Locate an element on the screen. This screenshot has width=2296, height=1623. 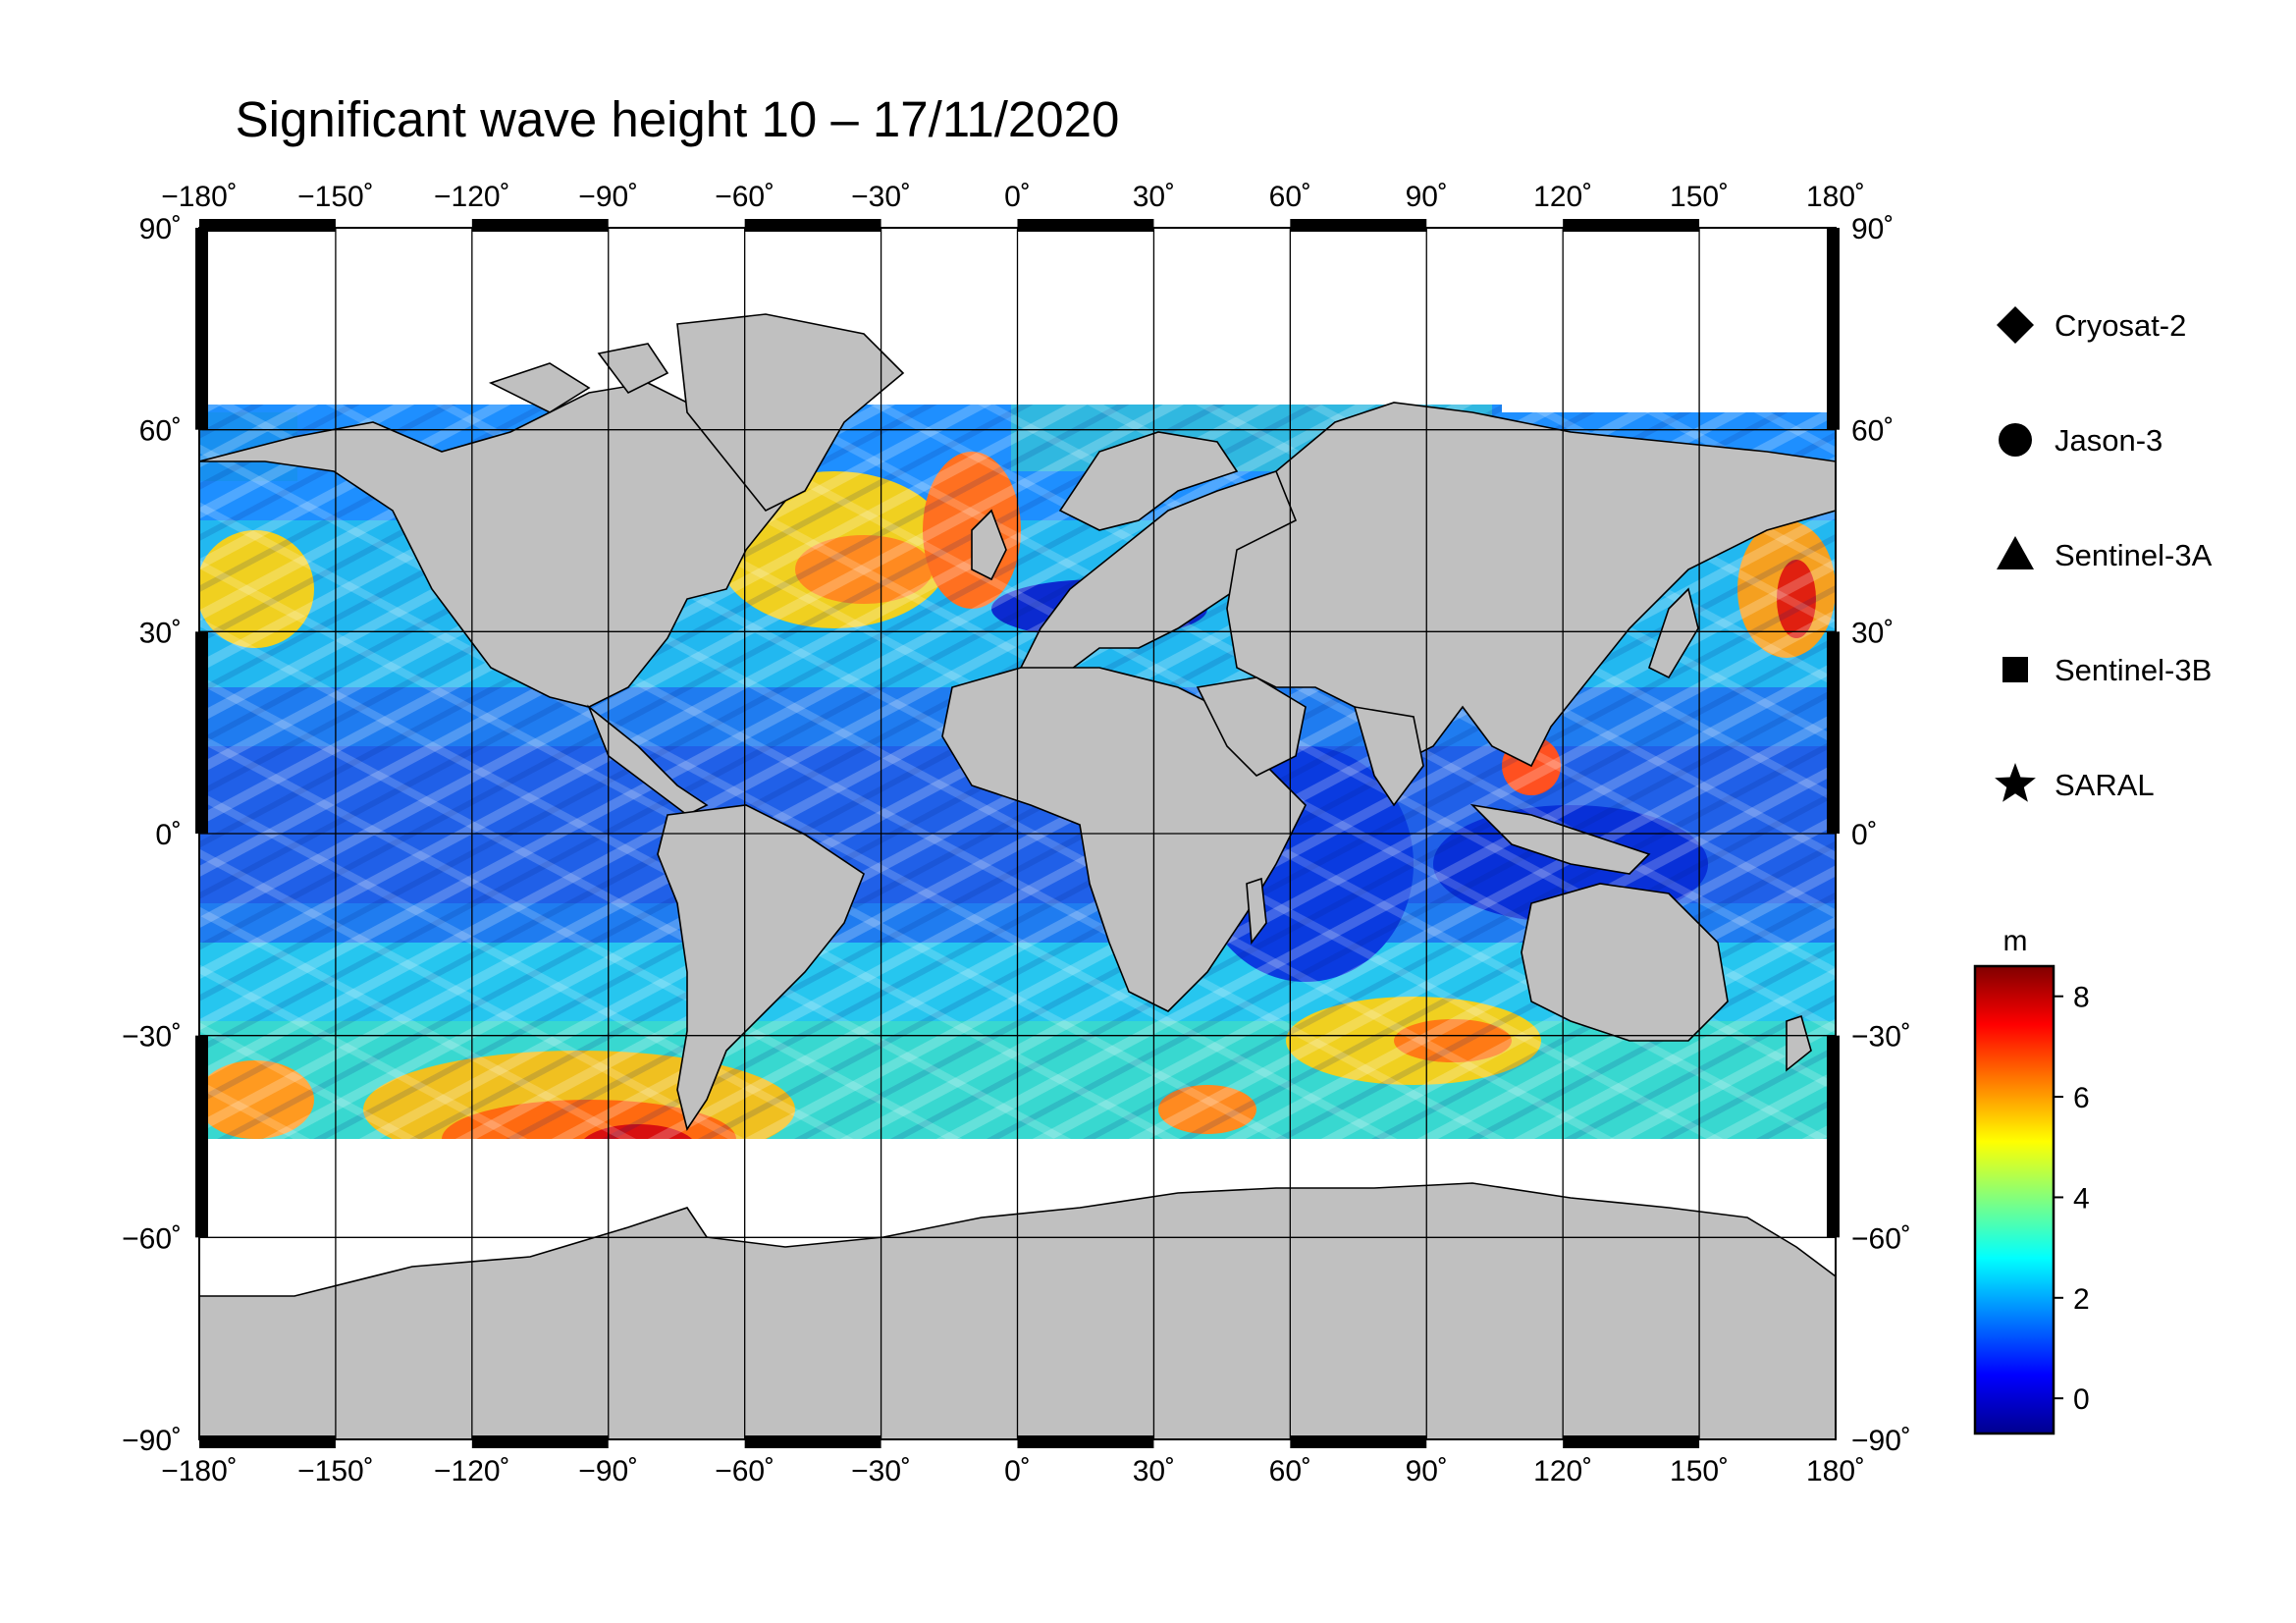
south-america-landmass is located at coordinates (761, 967).